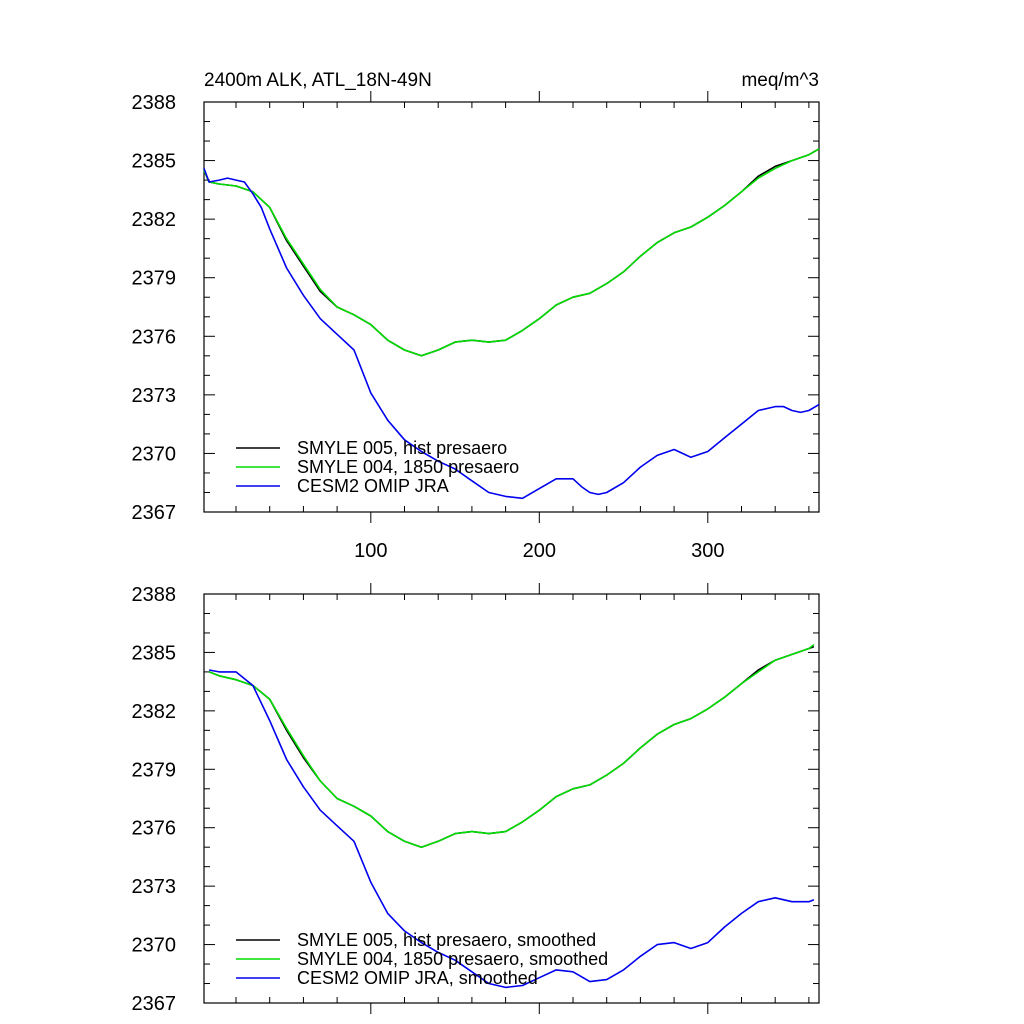  Describe the element at coordinates (318, 80) in the screenshot. I see `chart-title: 2400m ALK, ATL_18N-49N` at that location.